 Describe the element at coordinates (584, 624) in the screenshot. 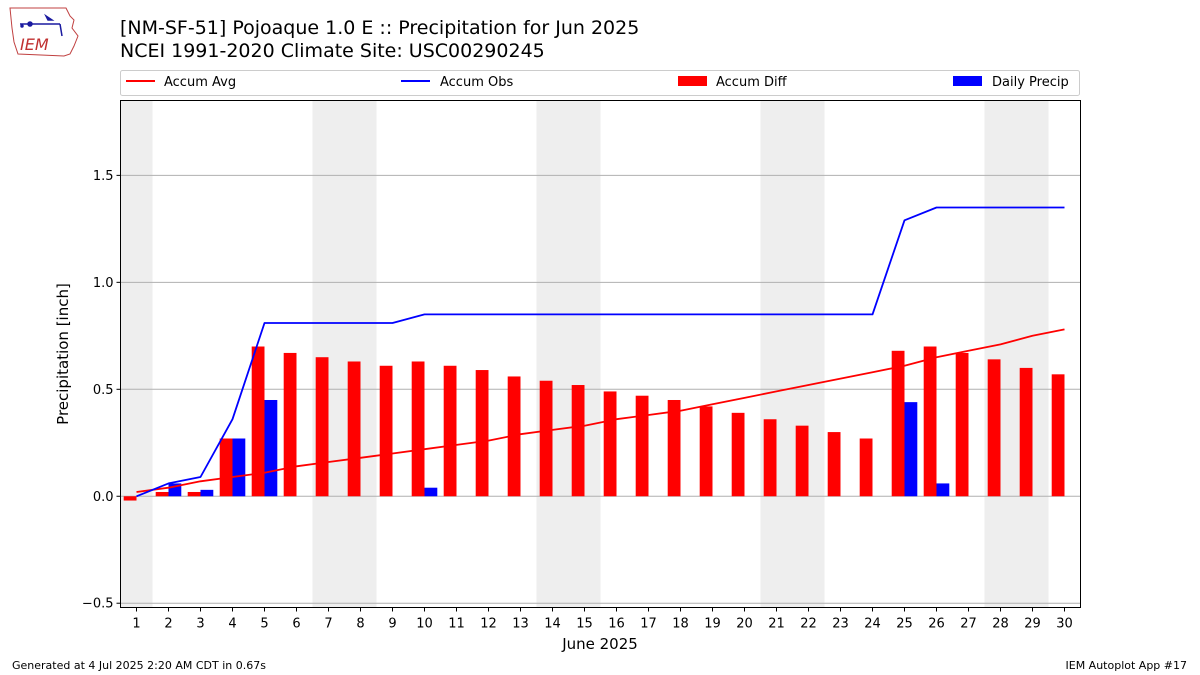

I see `x-tick-label: 15` at that location.